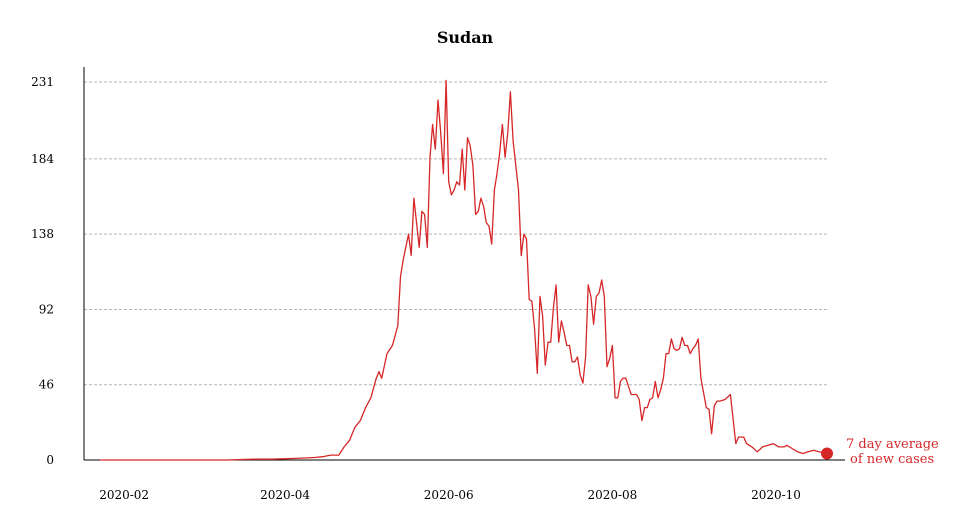 This screenshot has height=531, width=970. I want to click on annotation-line-2: of new cases, so click(892, 459).